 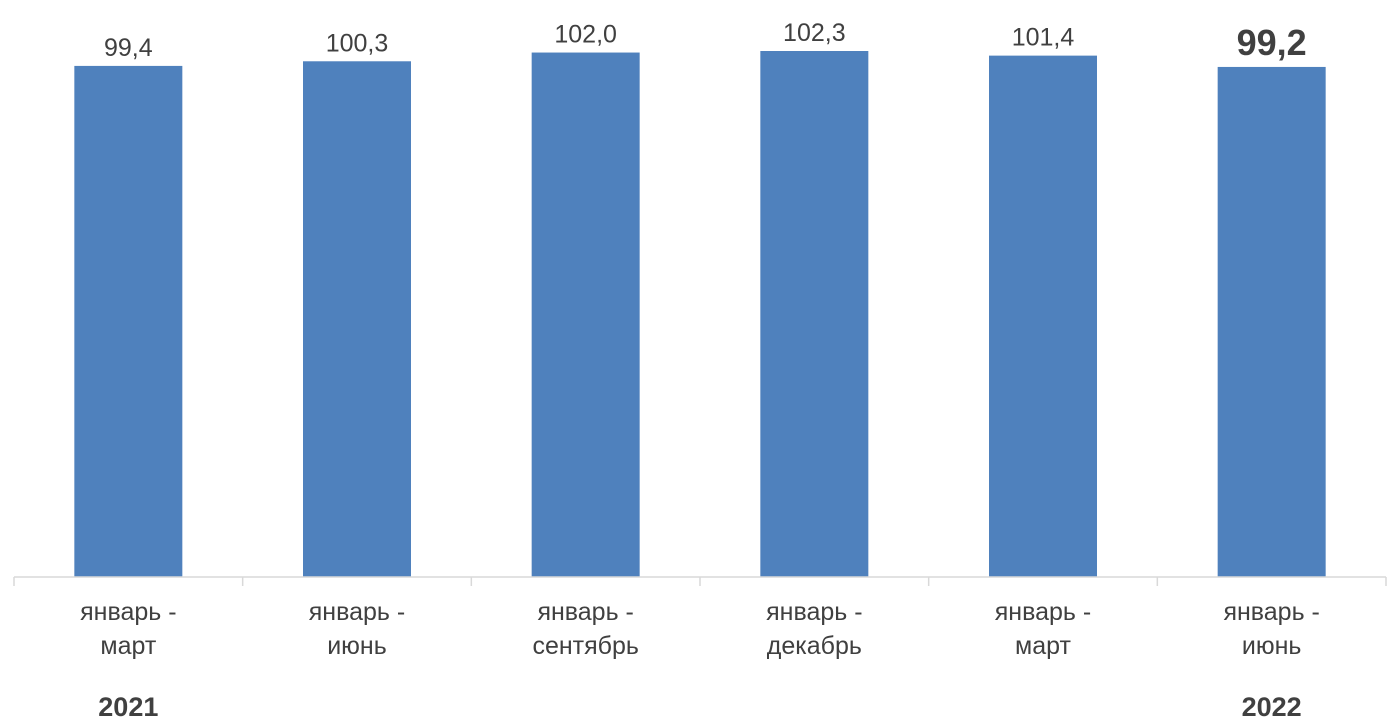 I want to click on bar-value-label: 99,4, so click(x=128, y=48).